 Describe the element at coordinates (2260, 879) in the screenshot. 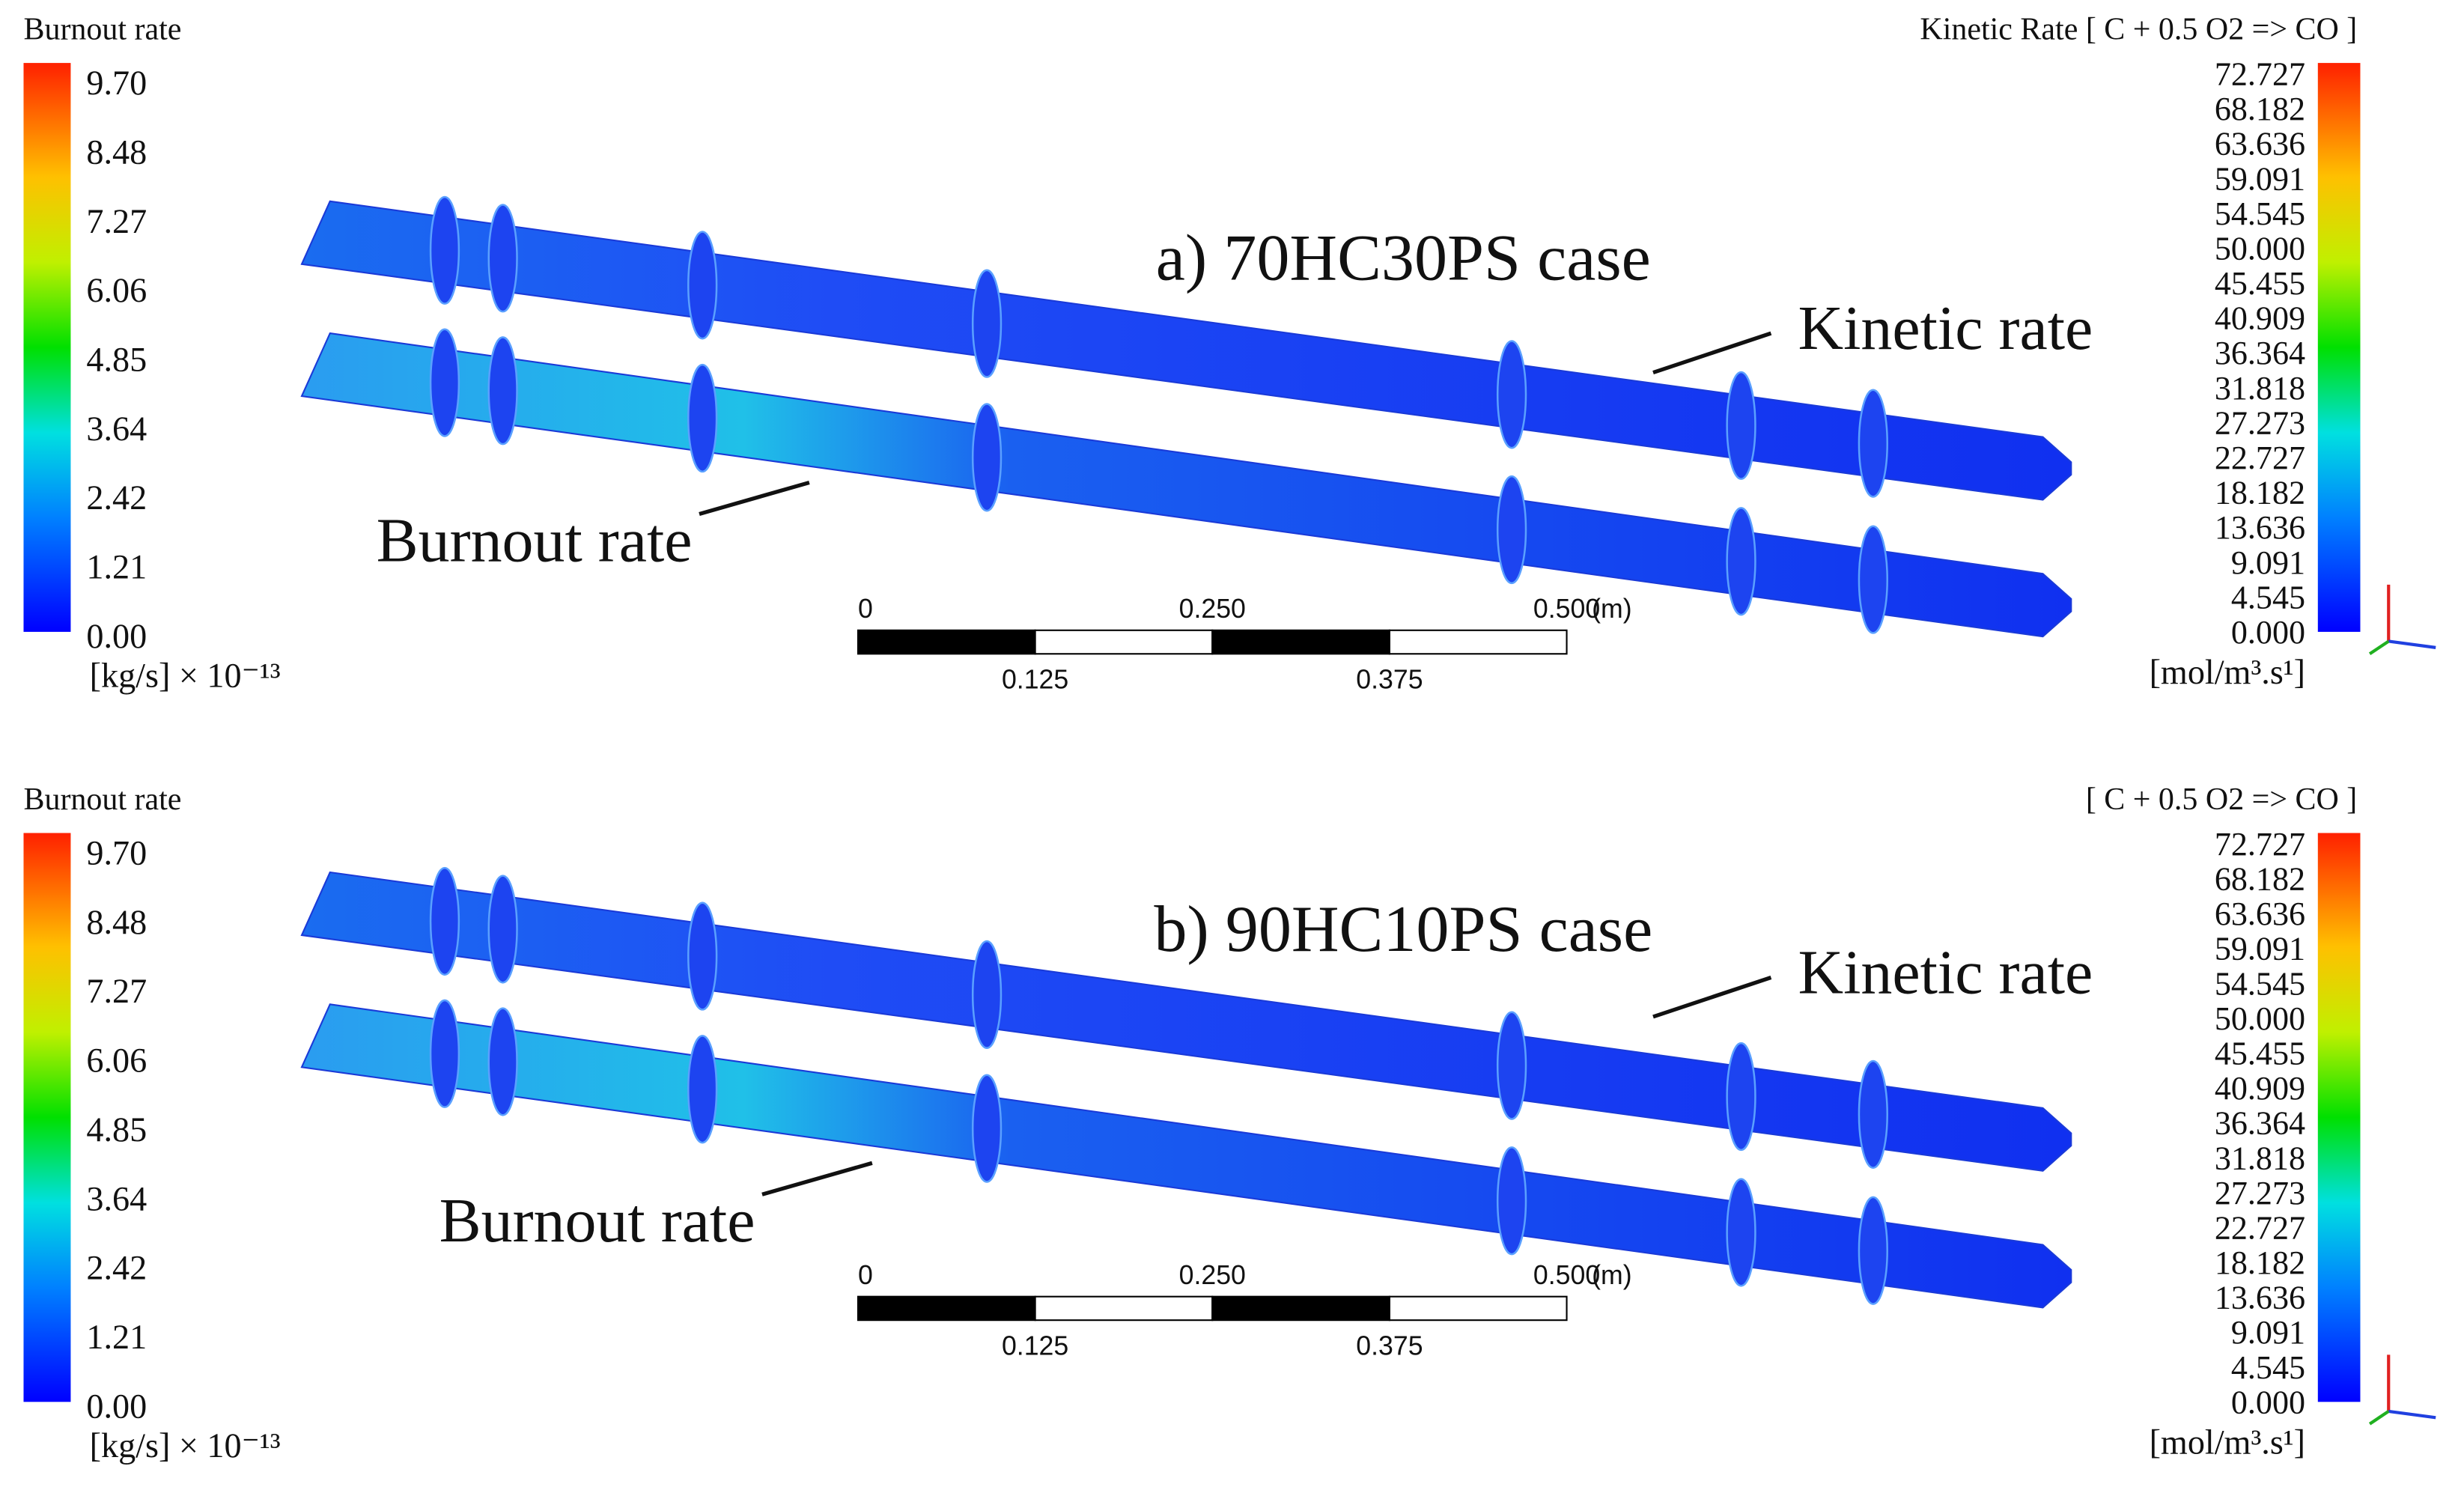

I see `scale-tick-label: 68.182` at that location.